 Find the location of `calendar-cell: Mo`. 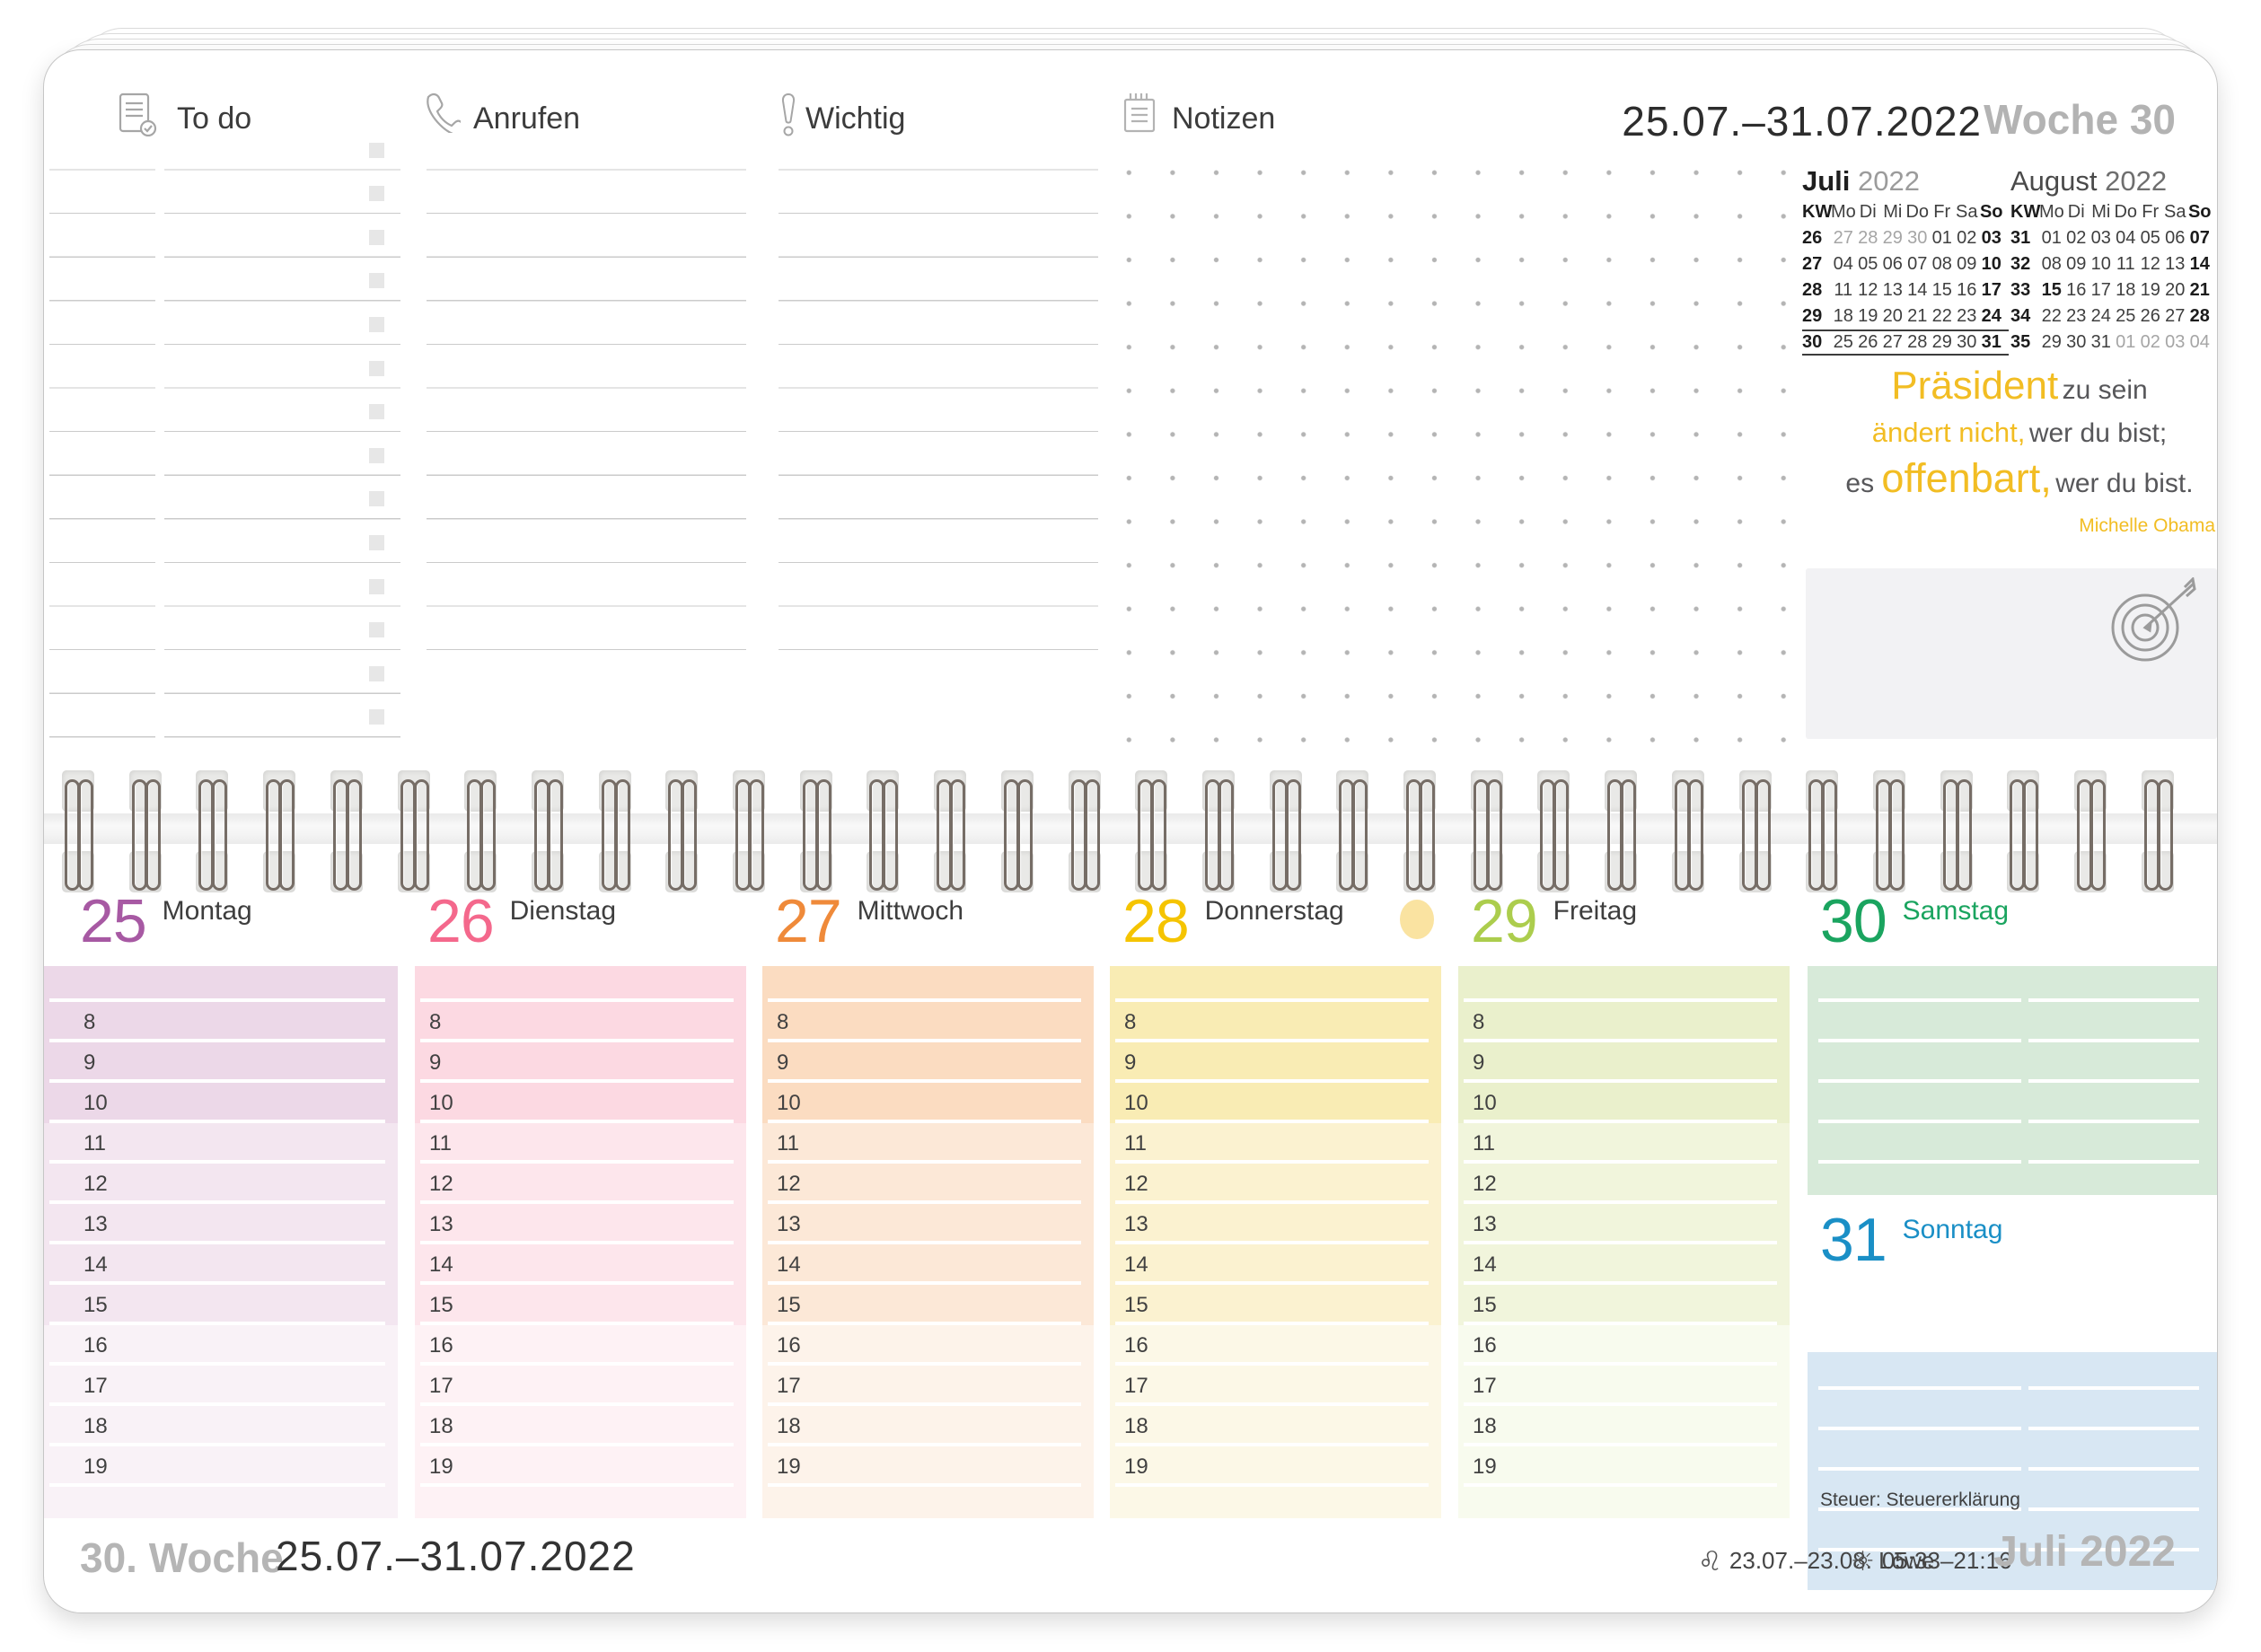

calendar-cell: Mo is located at coordinates (1844, 212).